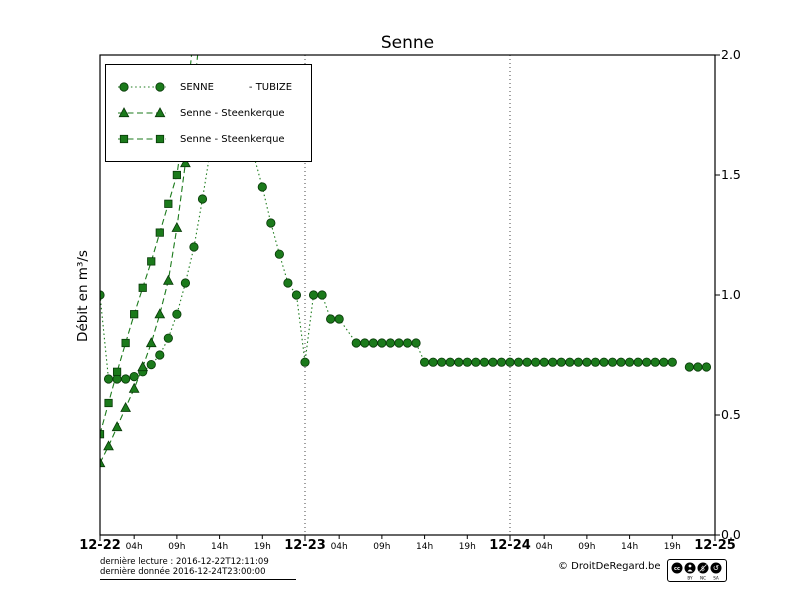 The width and height of the screenshot is (800, 600). I want to click on sa-icon-glyph: ↺, so click(716, 568).